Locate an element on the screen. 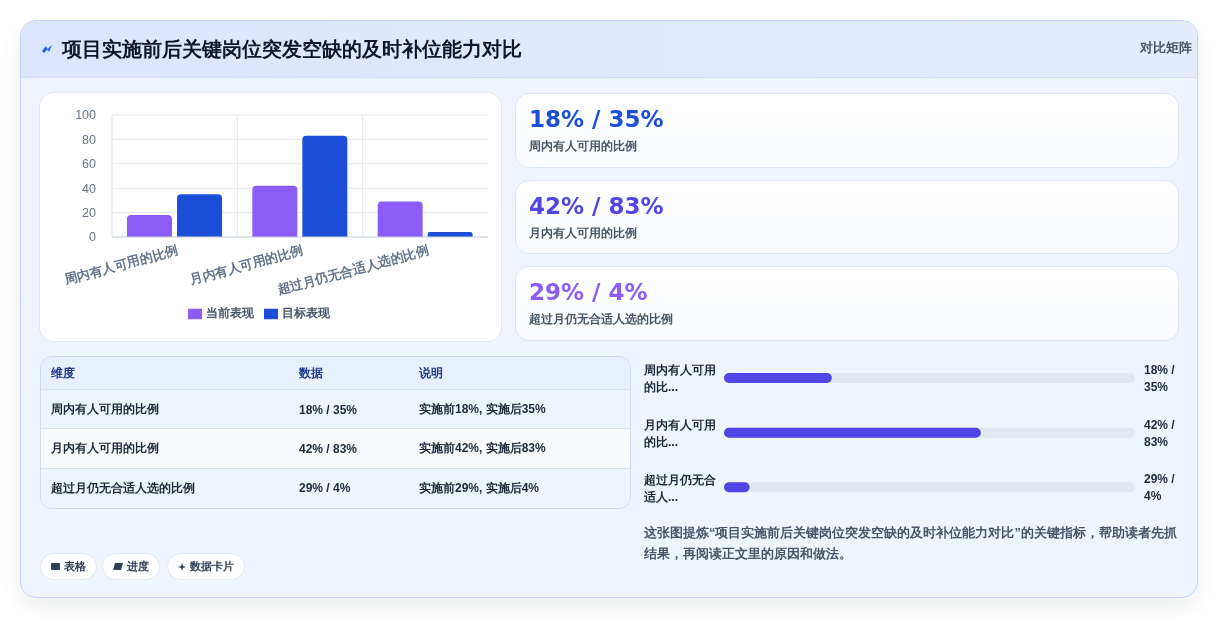 The height and width of the screenshot is (620, 1219). text: 说明 is located at coordinates (431, 373).